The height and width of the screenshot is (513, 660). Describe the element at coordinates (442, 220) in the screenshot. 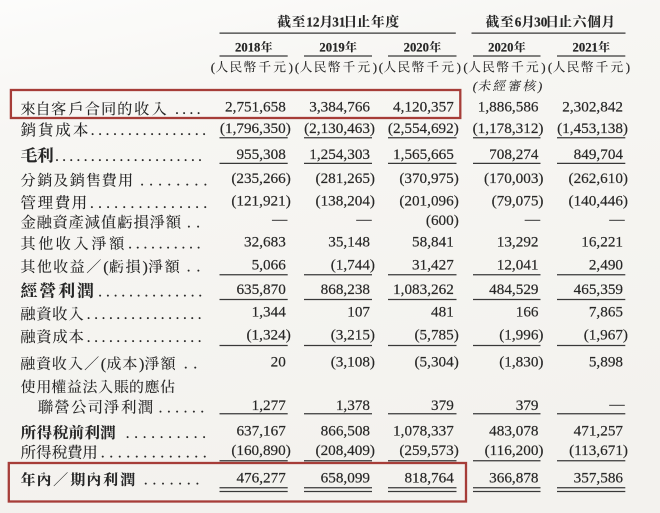

I see `svg-text: (600)` at that location.